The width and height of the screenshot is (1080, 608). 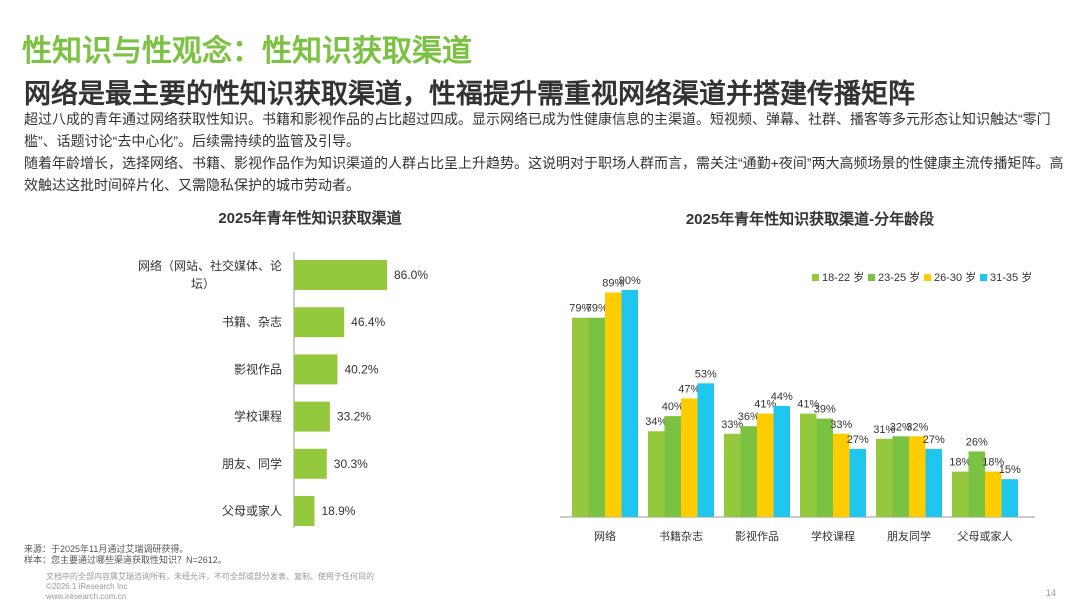 What do you see at coordinates (909, 536) in the screenshot?
I see `chart2-category-label: 朋友同学` at bounding box center [909, 536].